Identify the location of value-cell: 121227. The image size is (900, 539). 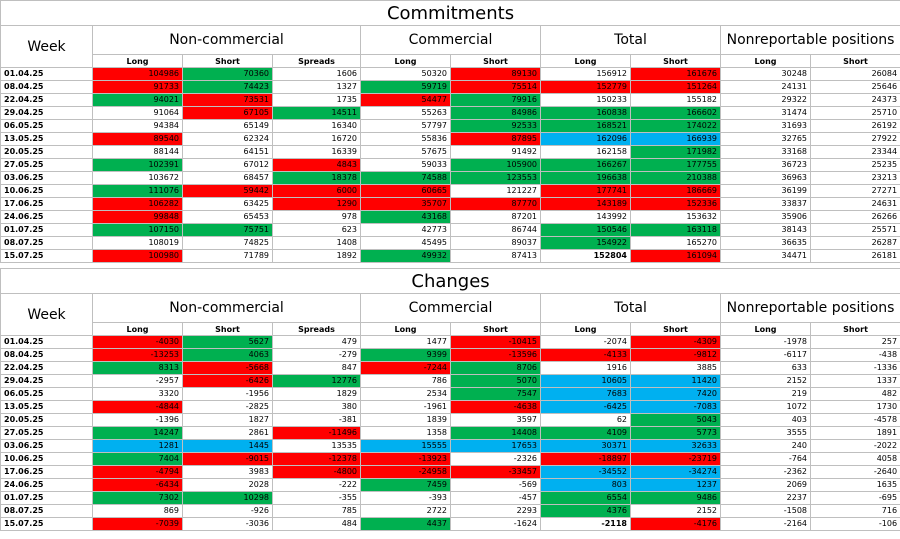
(495, 191).